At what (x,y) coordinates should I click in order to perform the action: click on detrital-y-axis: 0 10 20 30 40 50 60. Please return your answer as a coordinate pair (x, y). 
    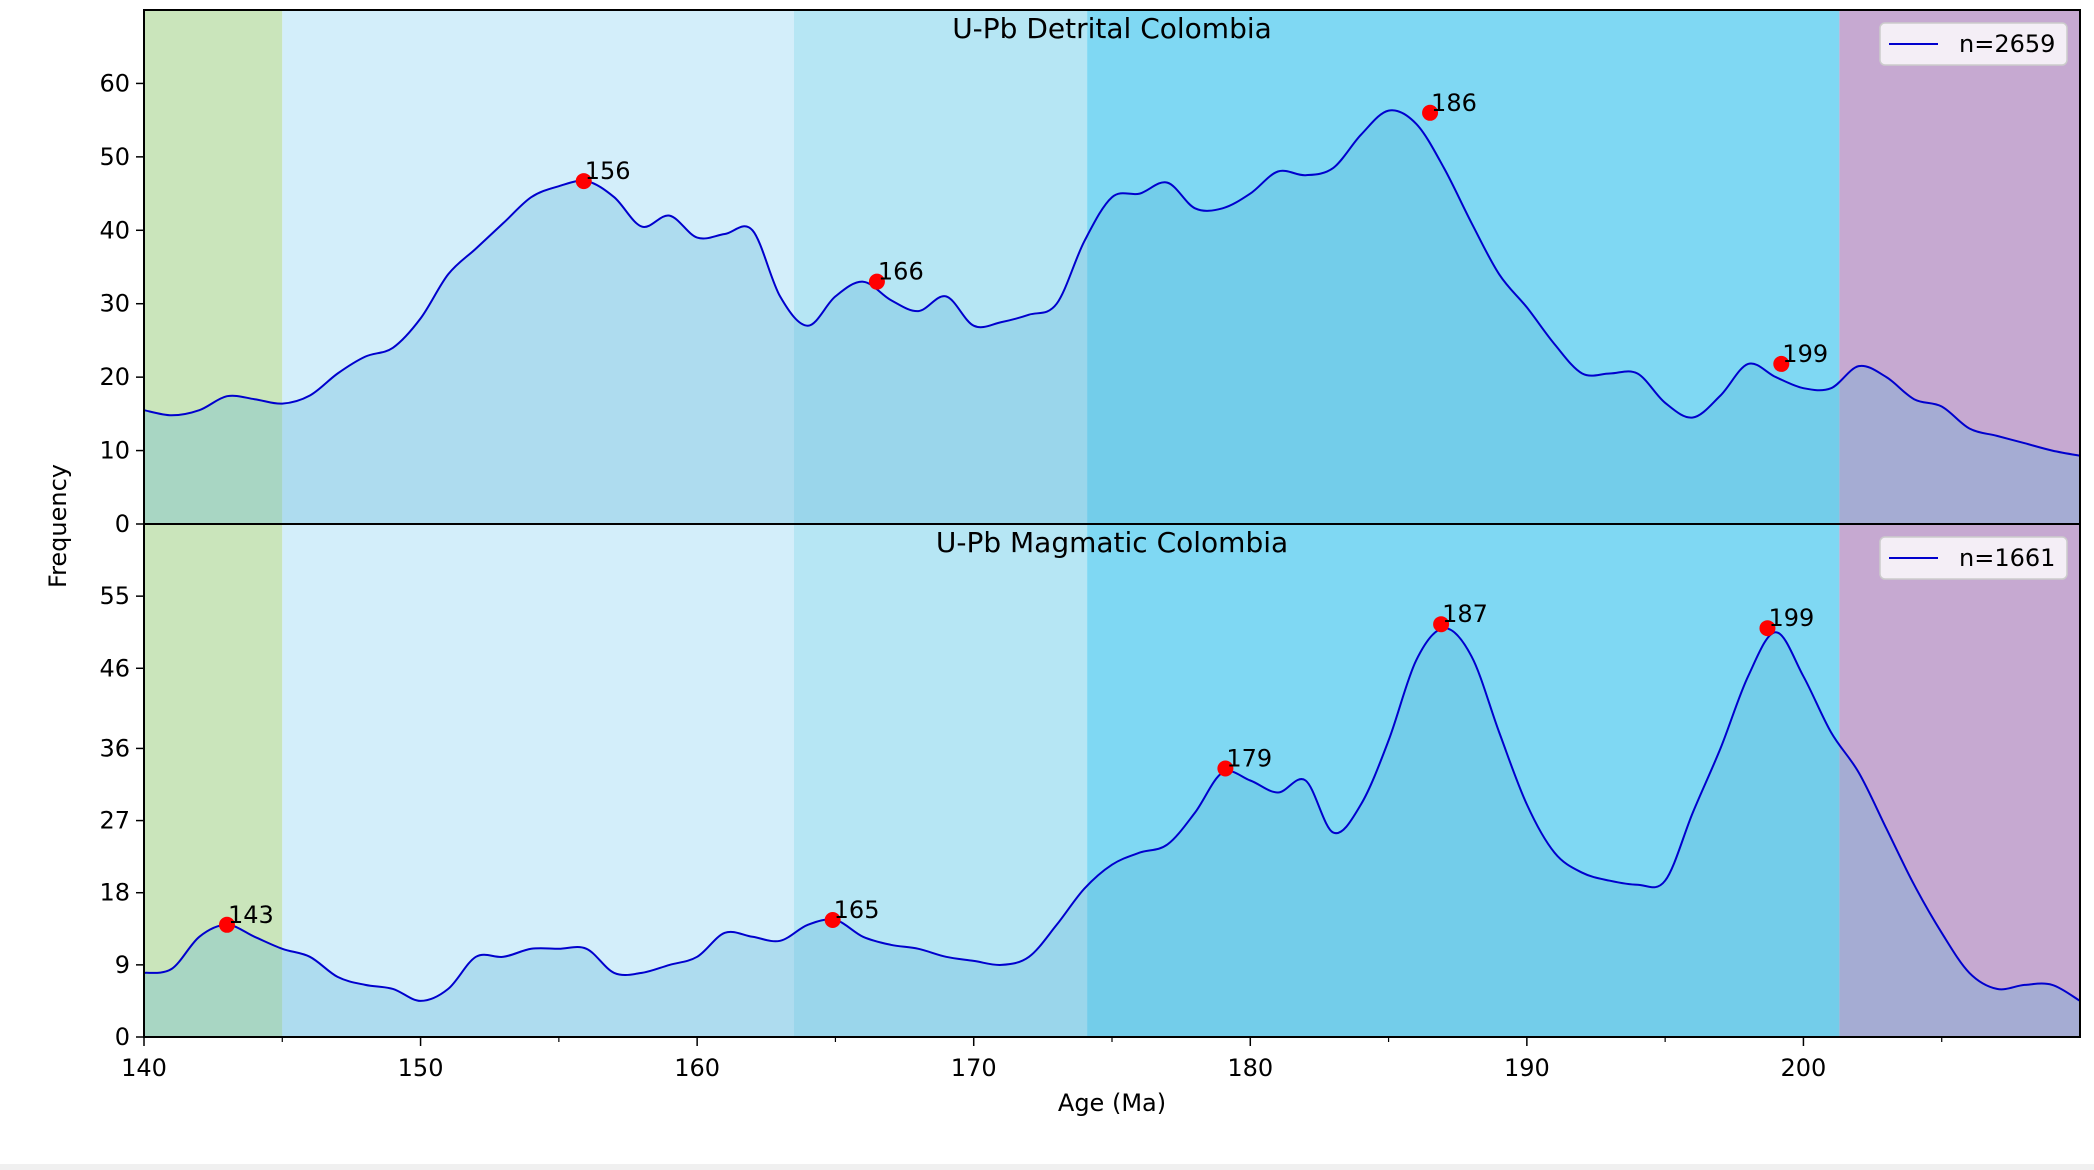
    Looking at the image, I should click on (121, 303).